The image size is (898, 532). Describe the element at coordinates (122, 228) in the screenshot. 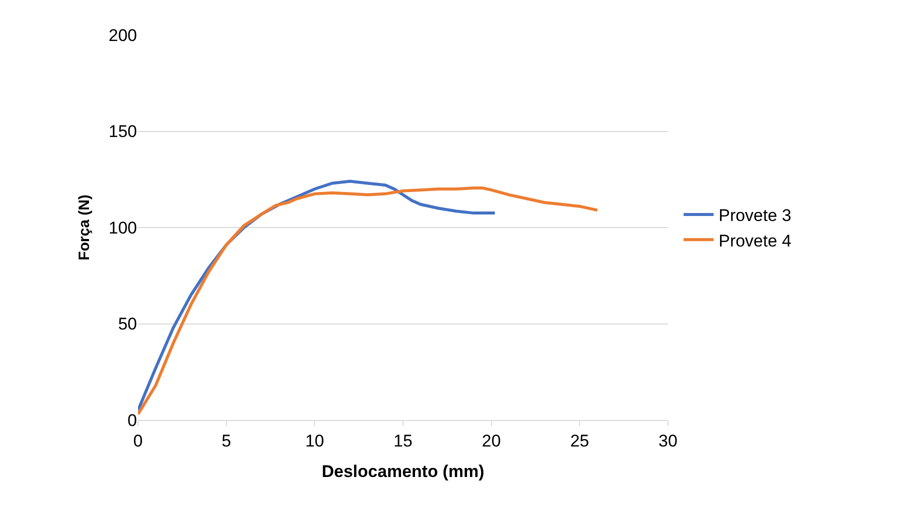

I see `y-tick-label: 100` at that location.